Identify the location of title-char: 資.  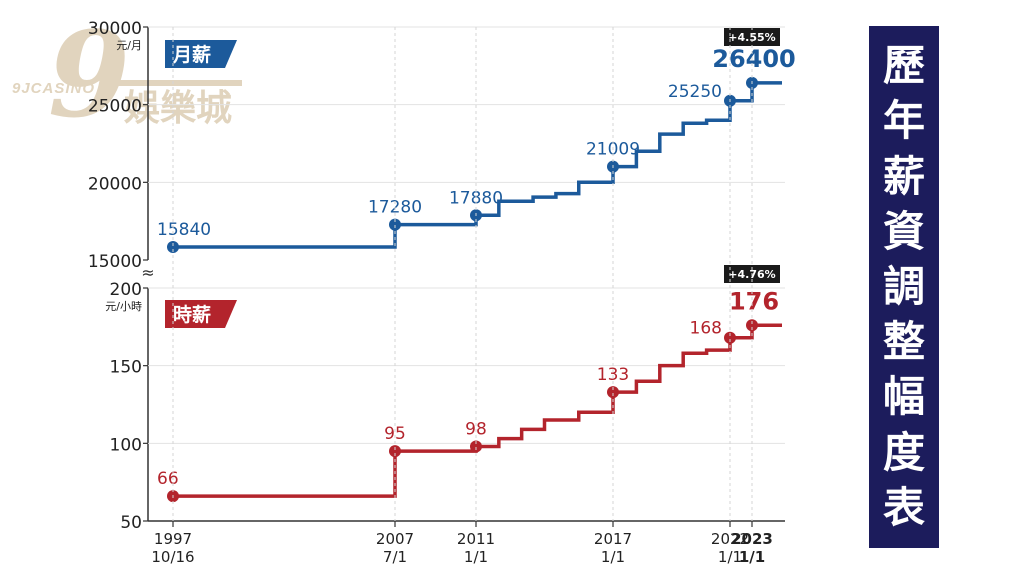
(903, 231).